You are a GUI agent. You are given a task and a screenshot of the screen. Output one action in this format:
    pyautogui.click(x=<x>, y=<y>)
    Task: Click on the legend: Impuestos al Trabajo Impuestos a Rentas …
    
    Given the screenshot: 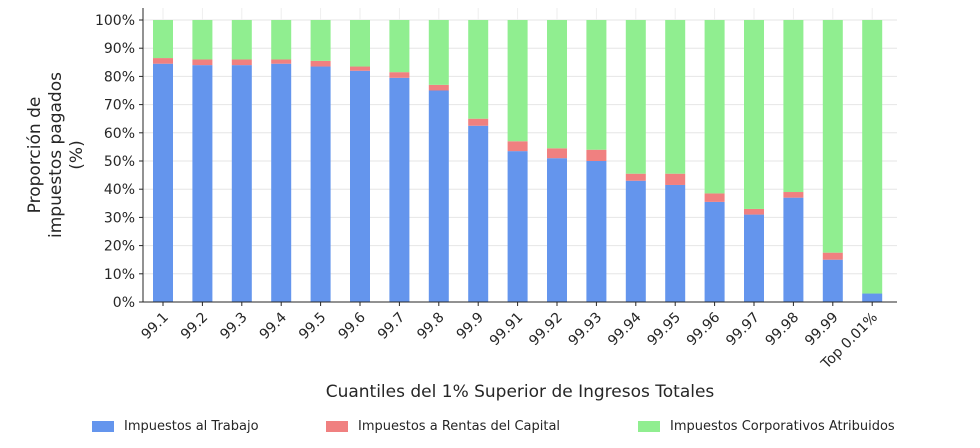 What is the action you would take?
    pyautogui.click(x=490, y=426)
    